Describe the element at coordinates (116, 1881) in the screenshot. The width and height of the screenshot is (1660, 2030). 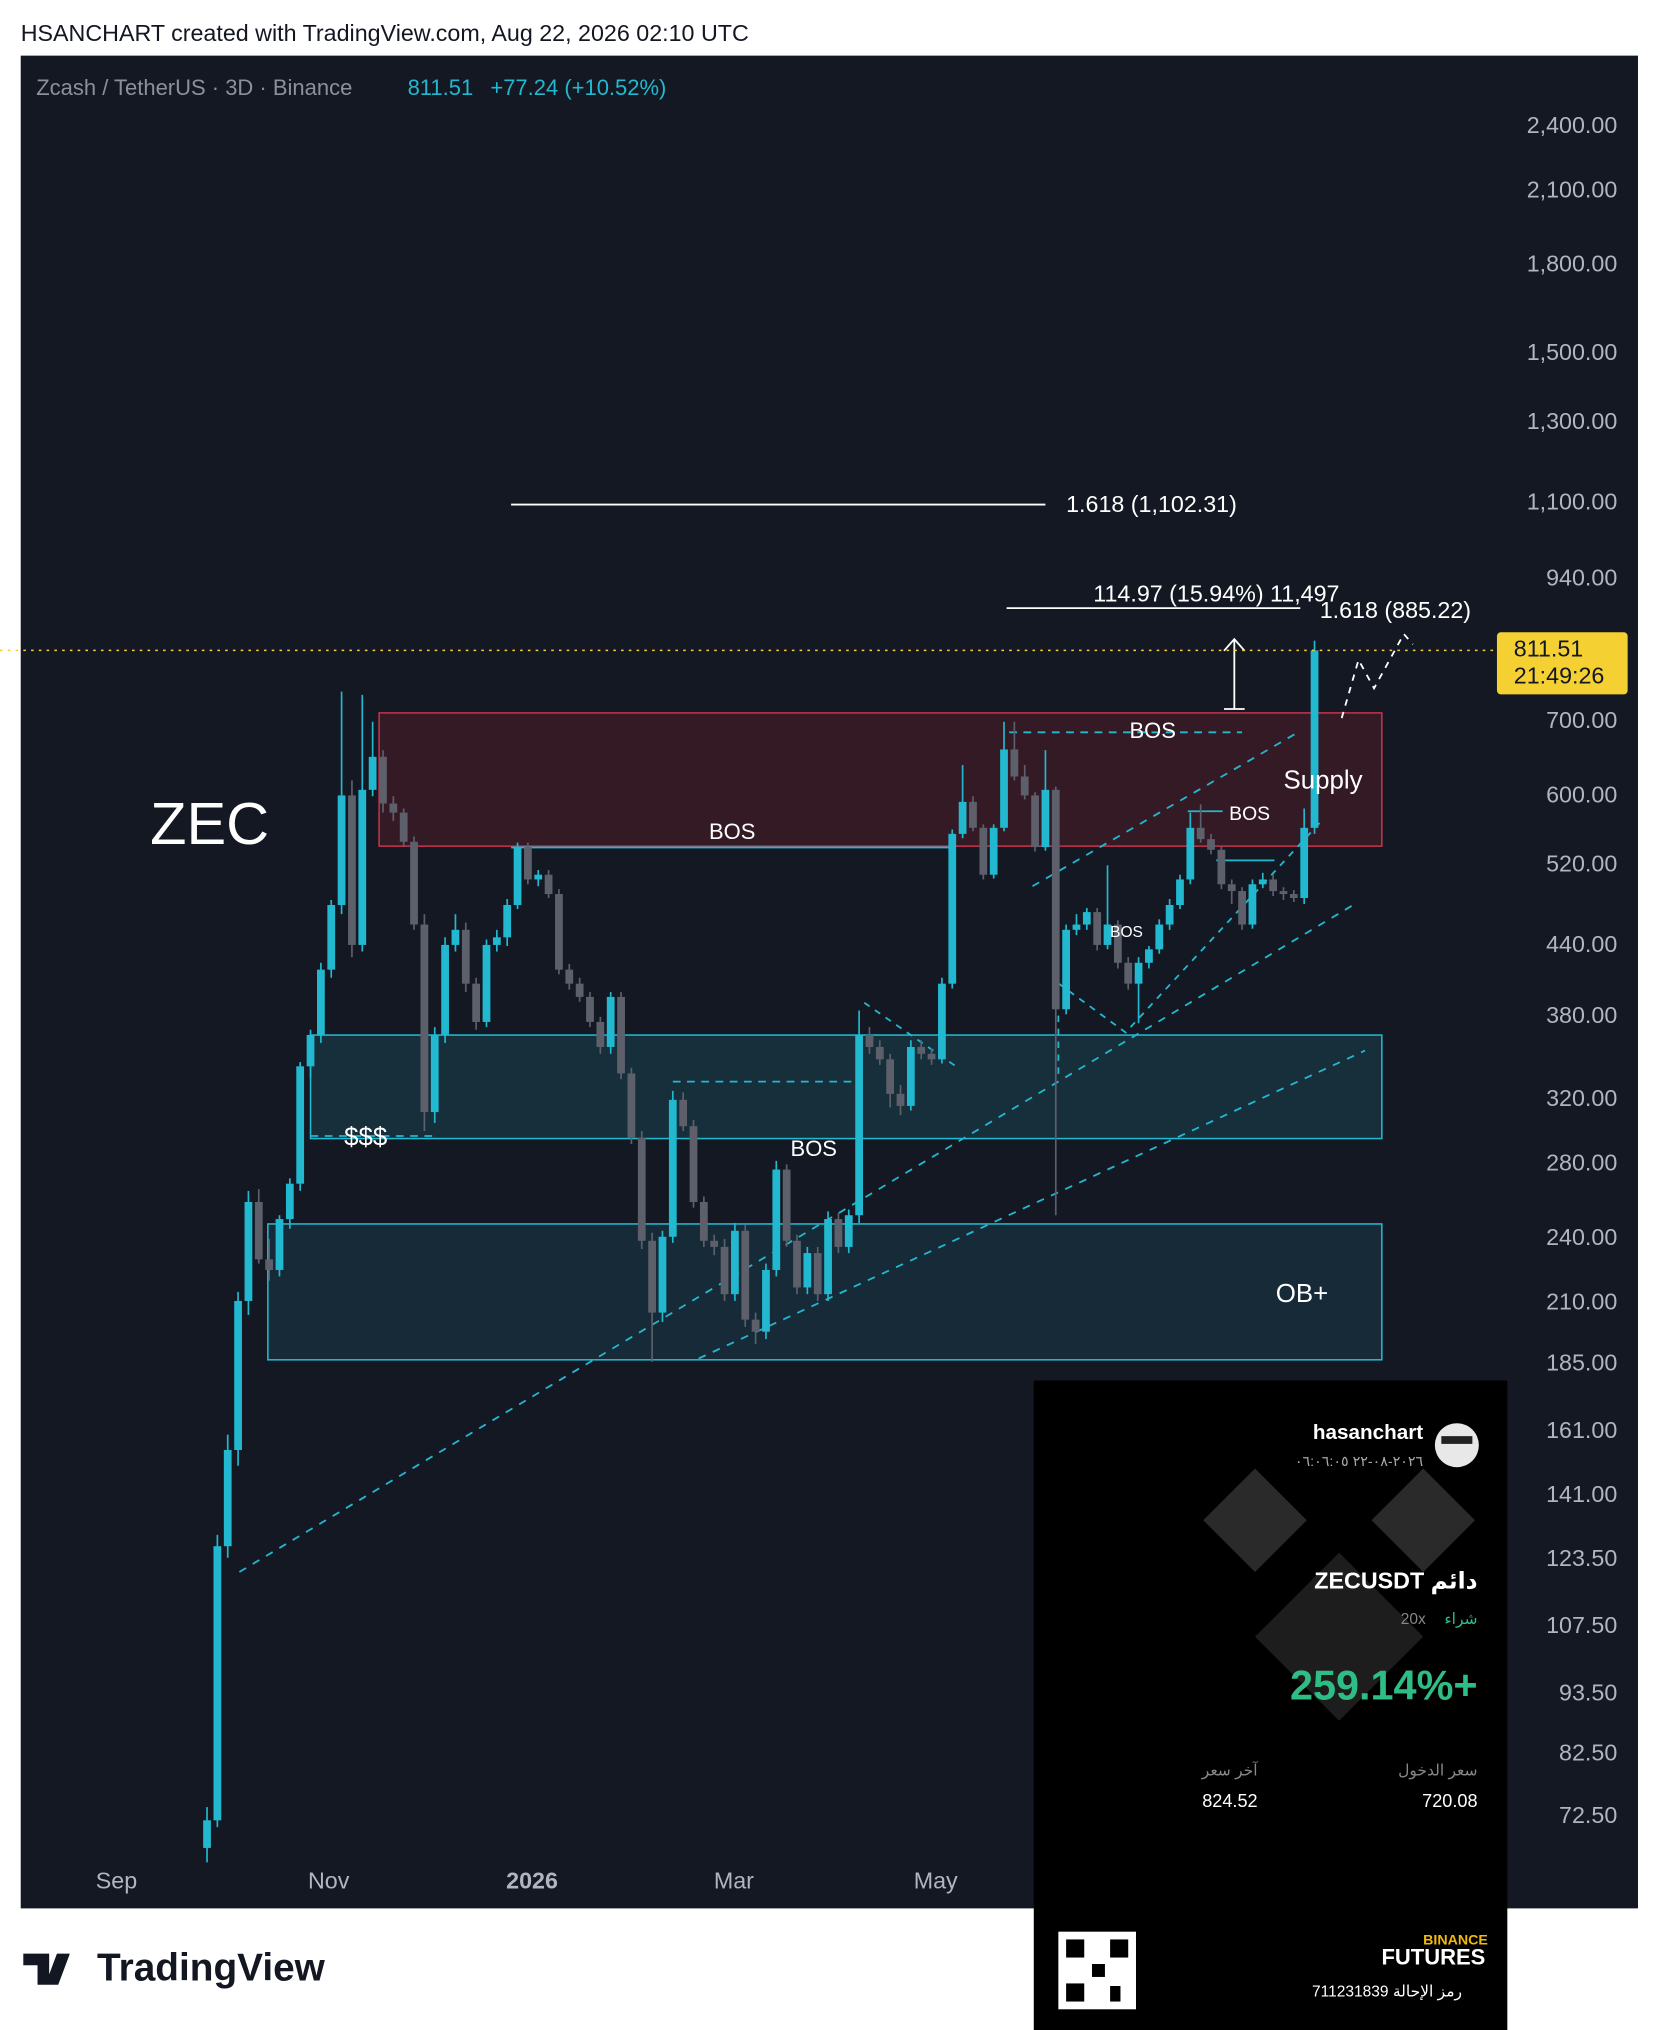
I see `x-tick-label: Sep` at that location.